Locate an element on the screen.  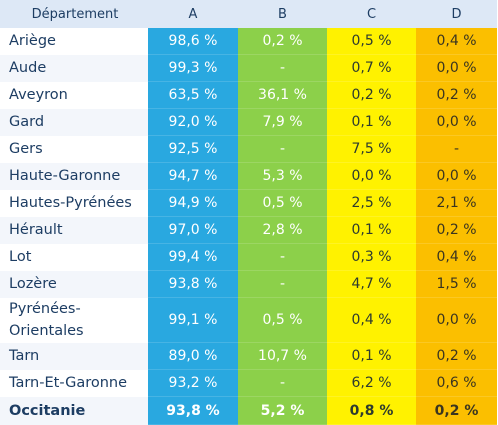
table-row: Tarn-Et-Garonne 93,2 % - 6,2 % 0,6 % is located at coordinates (248, 383).